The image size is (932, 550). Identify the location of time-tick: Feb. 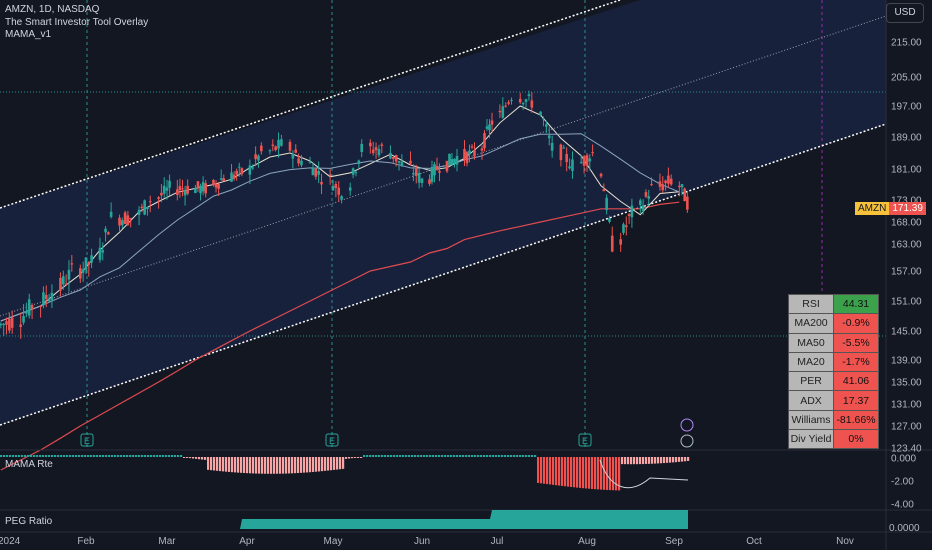
(86, 541).